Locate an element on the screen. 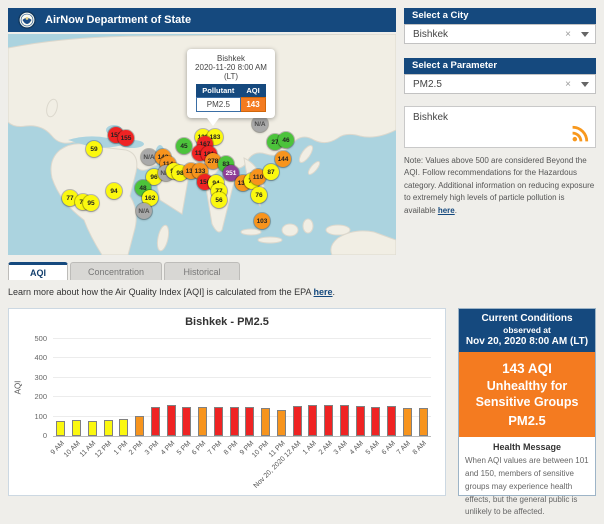  x-axis-tick: 6 PM is located at coordinates (199, 448).